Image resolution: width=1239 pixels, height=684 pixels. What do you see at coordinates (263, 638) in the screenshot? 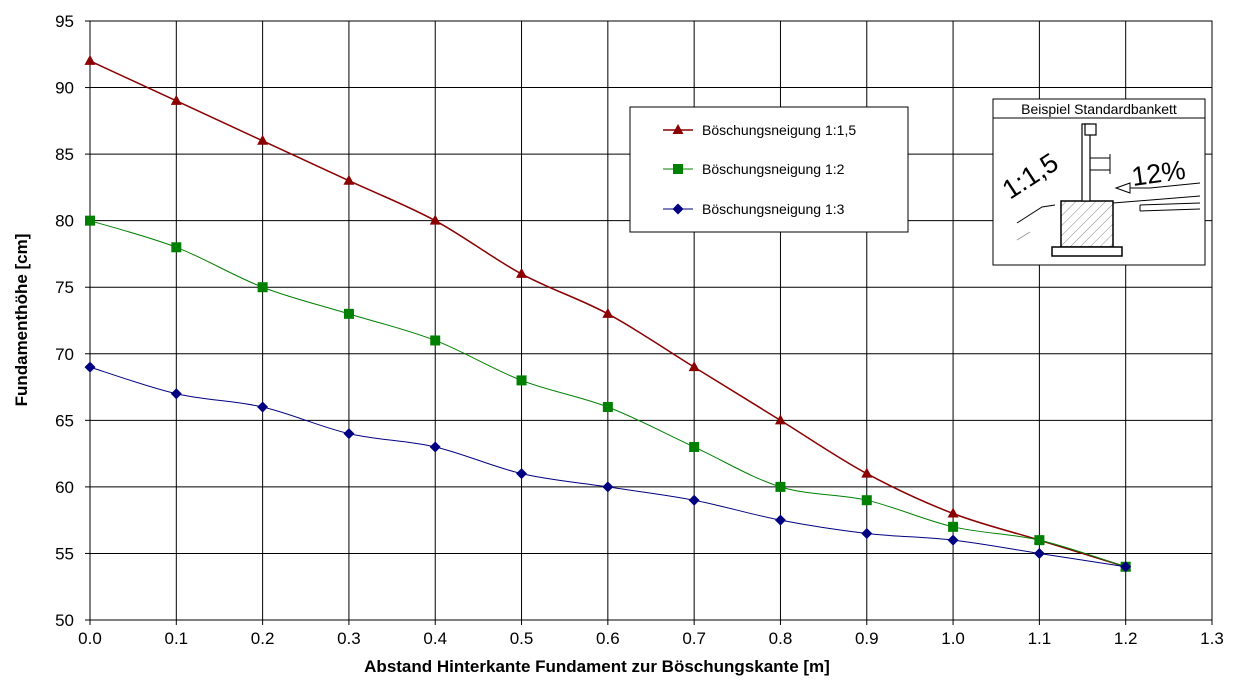
I see `x-tick-label: 0.2` at bounding box center [263, 638].